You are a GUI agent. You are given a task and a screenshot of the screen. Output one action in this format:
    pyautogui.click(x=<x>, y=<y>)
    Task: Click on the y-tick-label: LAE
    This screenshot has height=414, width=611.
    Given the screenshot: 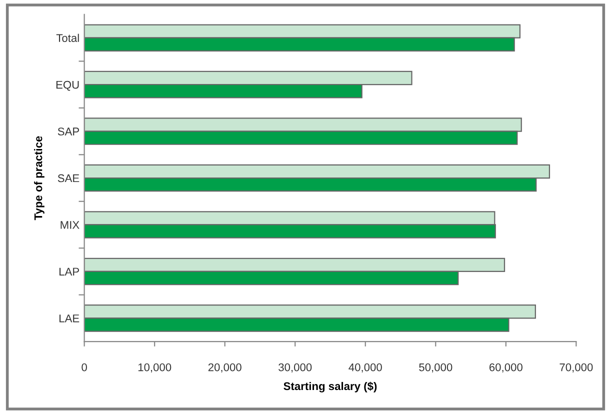 What is the action you would take?
    pyautogui.click(x=70, y=318)
    